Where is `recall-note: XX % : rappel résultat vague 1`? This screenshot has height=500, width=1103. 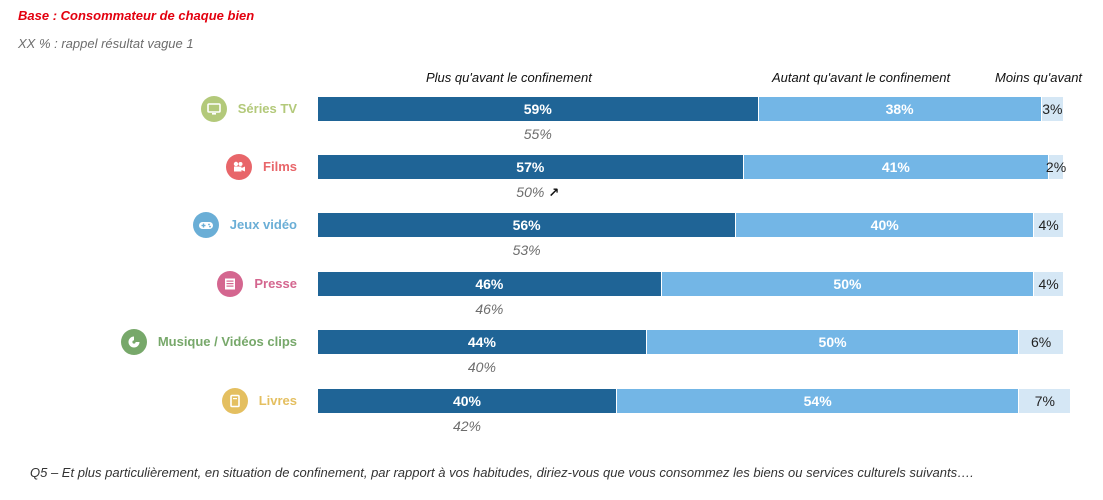 recall-note: XX % : rappel résultat vague 1 is located at coordinates (106, 43).